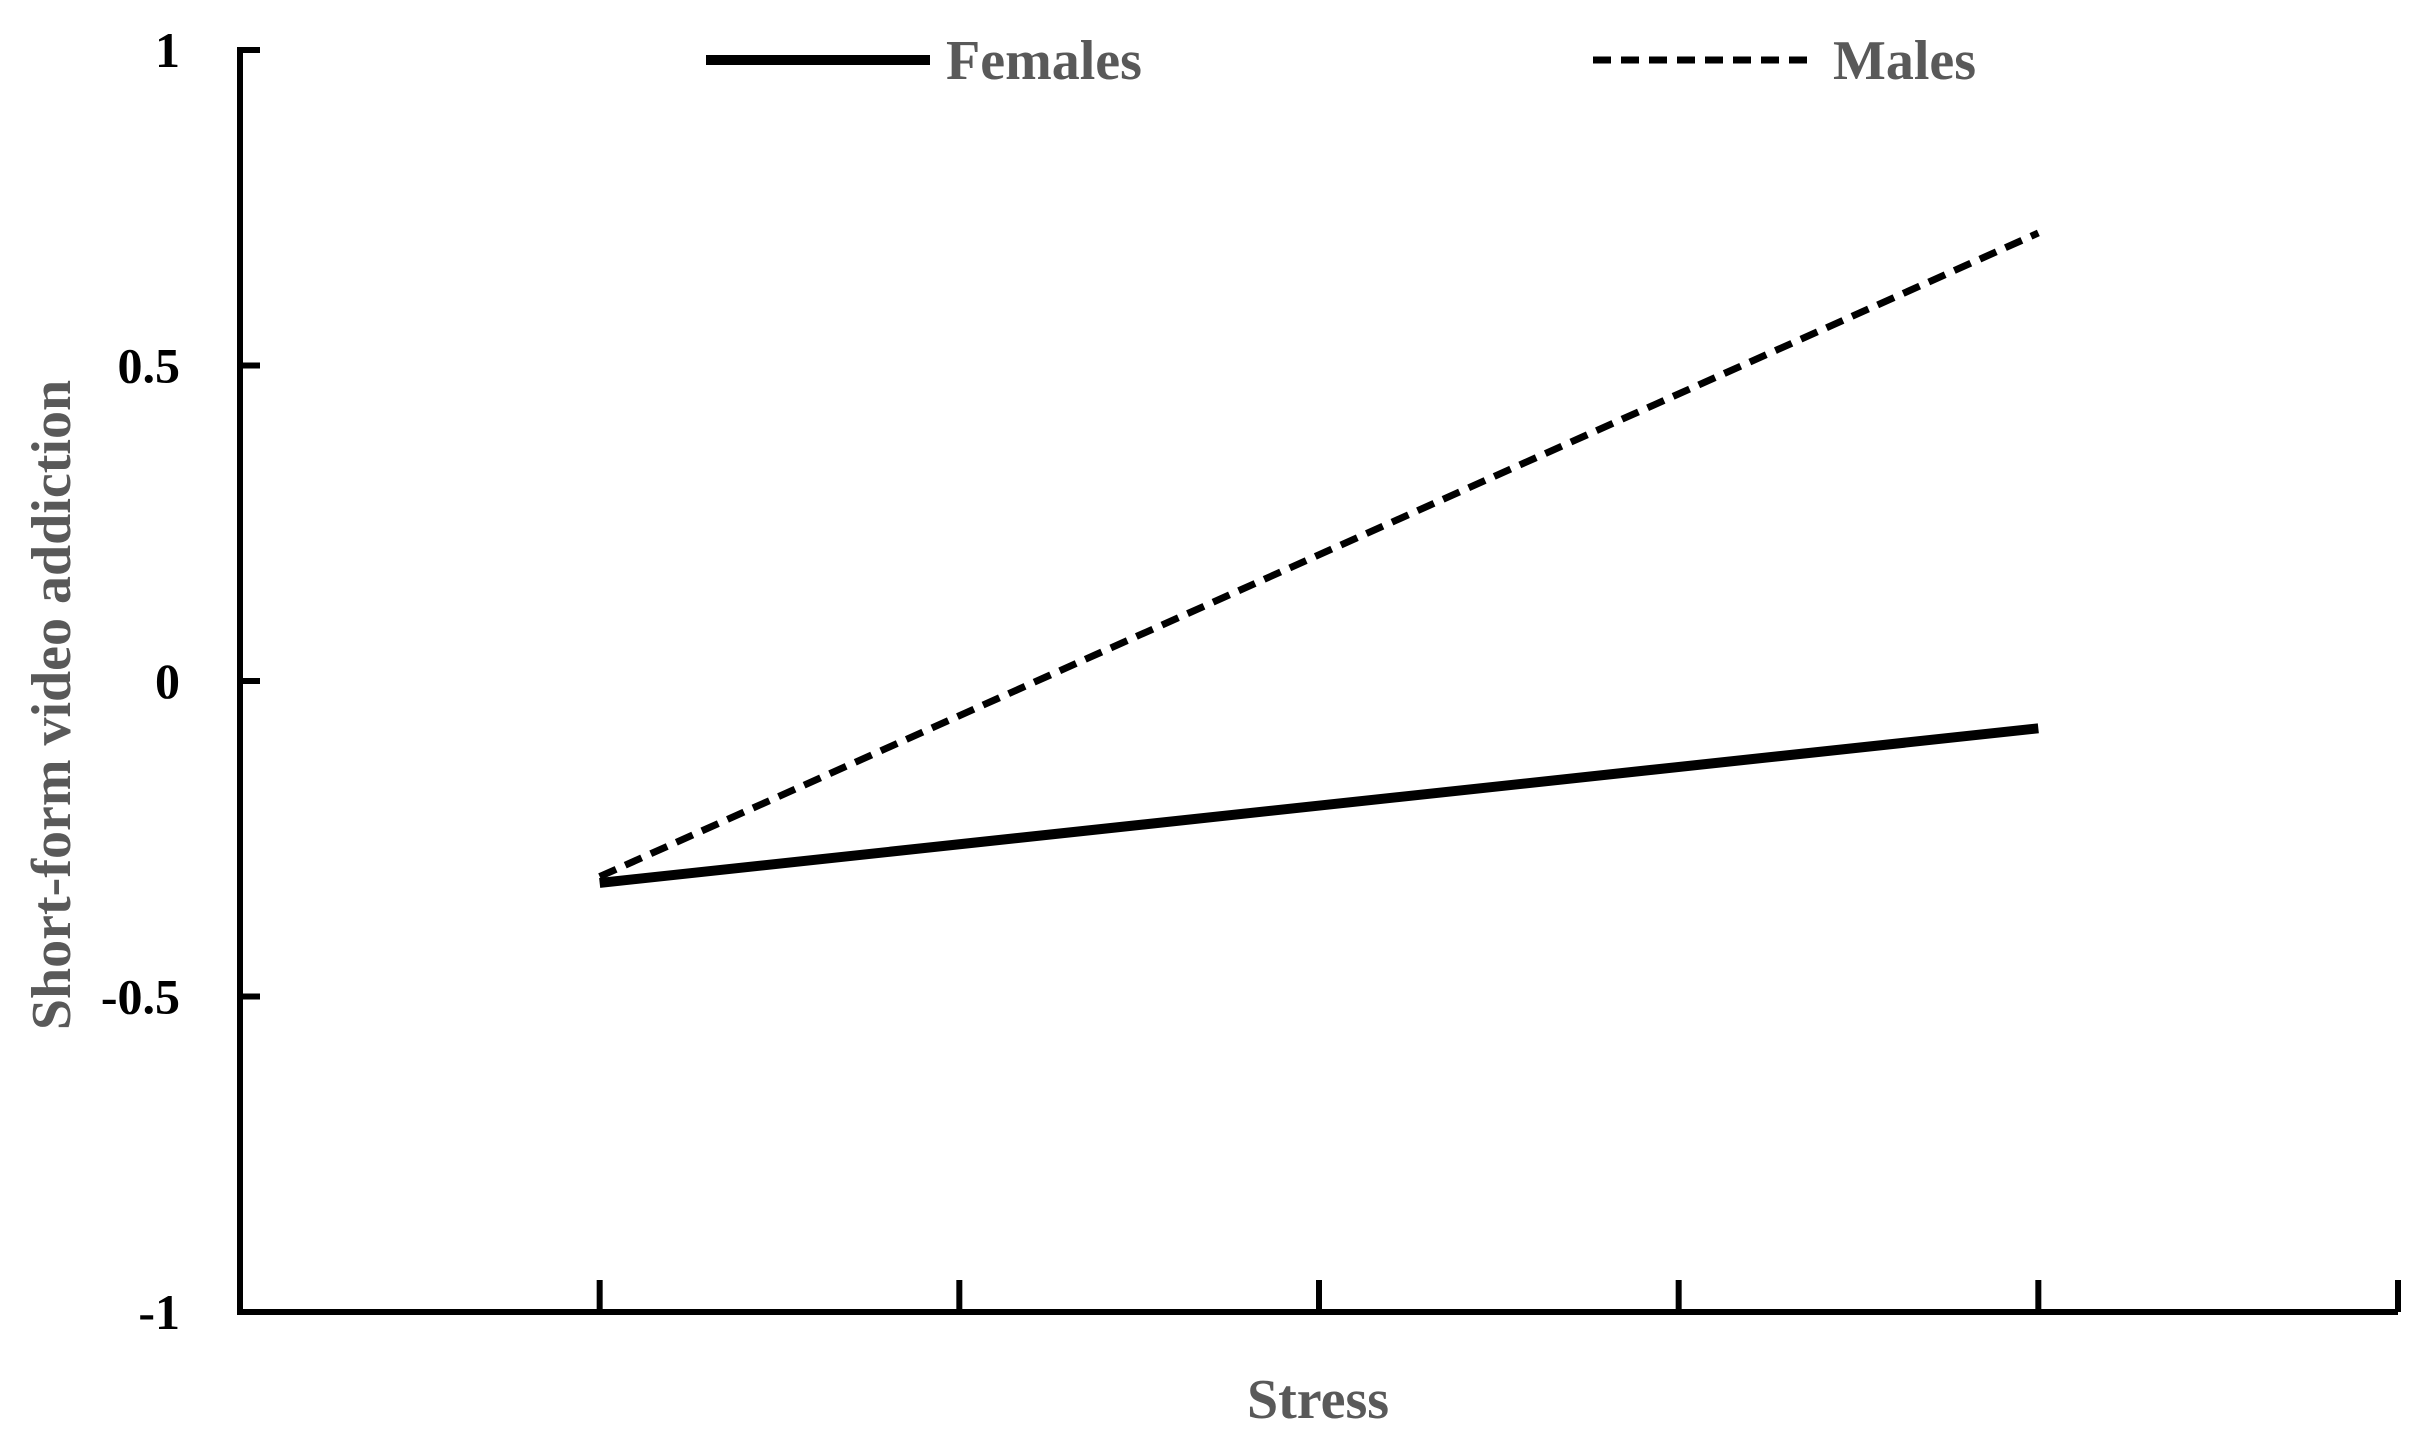 The height and width of the screenshot is (1440, 2417). Describe the element at coordinates (1498, 1296) in the screenshot. I see `x-axis-ticks` at that location.